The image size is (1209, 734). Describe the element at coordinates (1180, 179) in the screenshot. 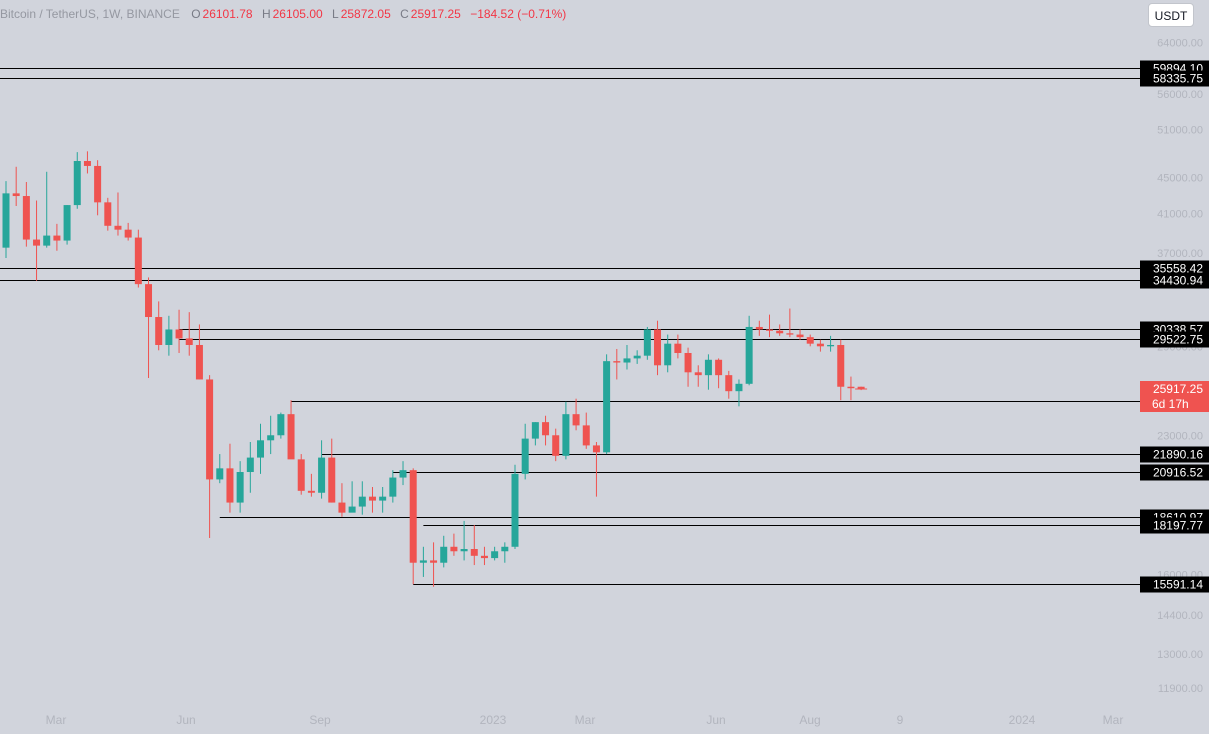

I see `price-tick: 45000.00` at that location.